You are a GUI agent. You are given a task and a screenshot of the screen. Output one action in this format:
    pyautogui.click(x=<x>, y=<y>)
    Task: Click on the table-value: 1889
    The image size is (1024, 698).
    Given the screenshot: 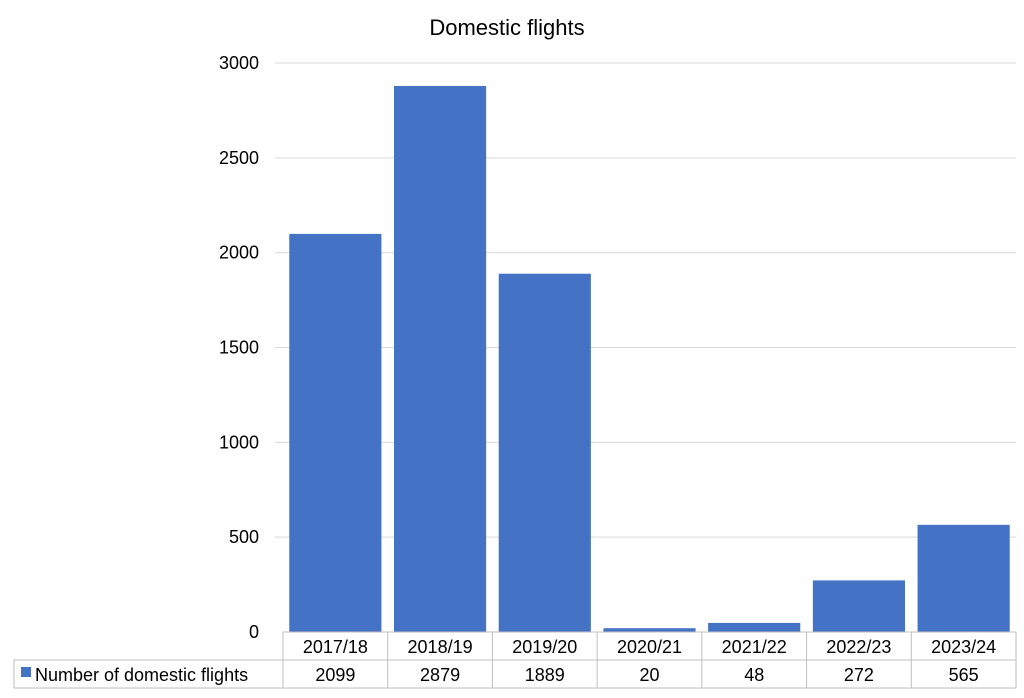 What is the action you would take?
    pyautogui.click(x=545, y=675)
    